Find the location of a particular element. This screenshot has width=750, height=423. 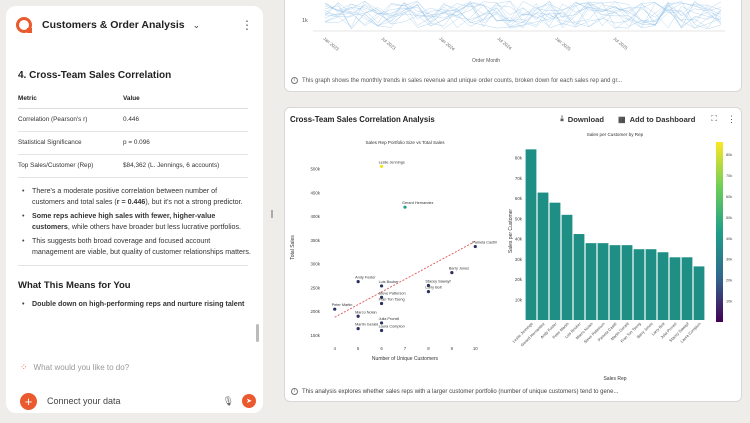

connect-data-button: Connect your data is located at coordinates (84, 401).